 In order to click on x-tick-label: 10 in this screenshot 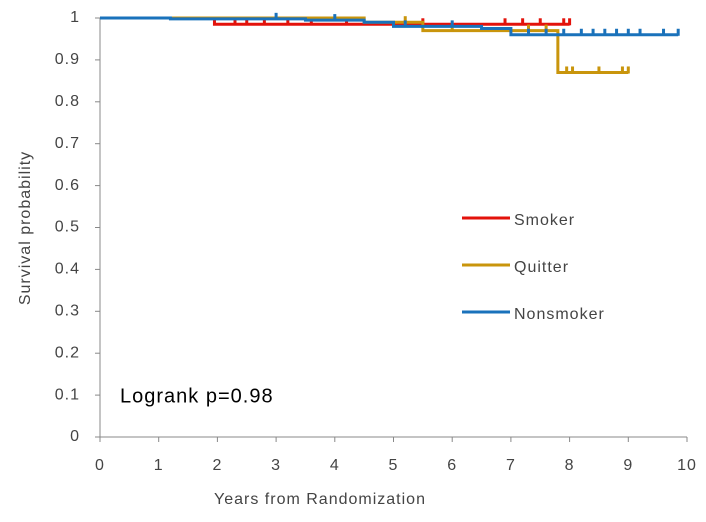, I will do `click(687, 465)`.